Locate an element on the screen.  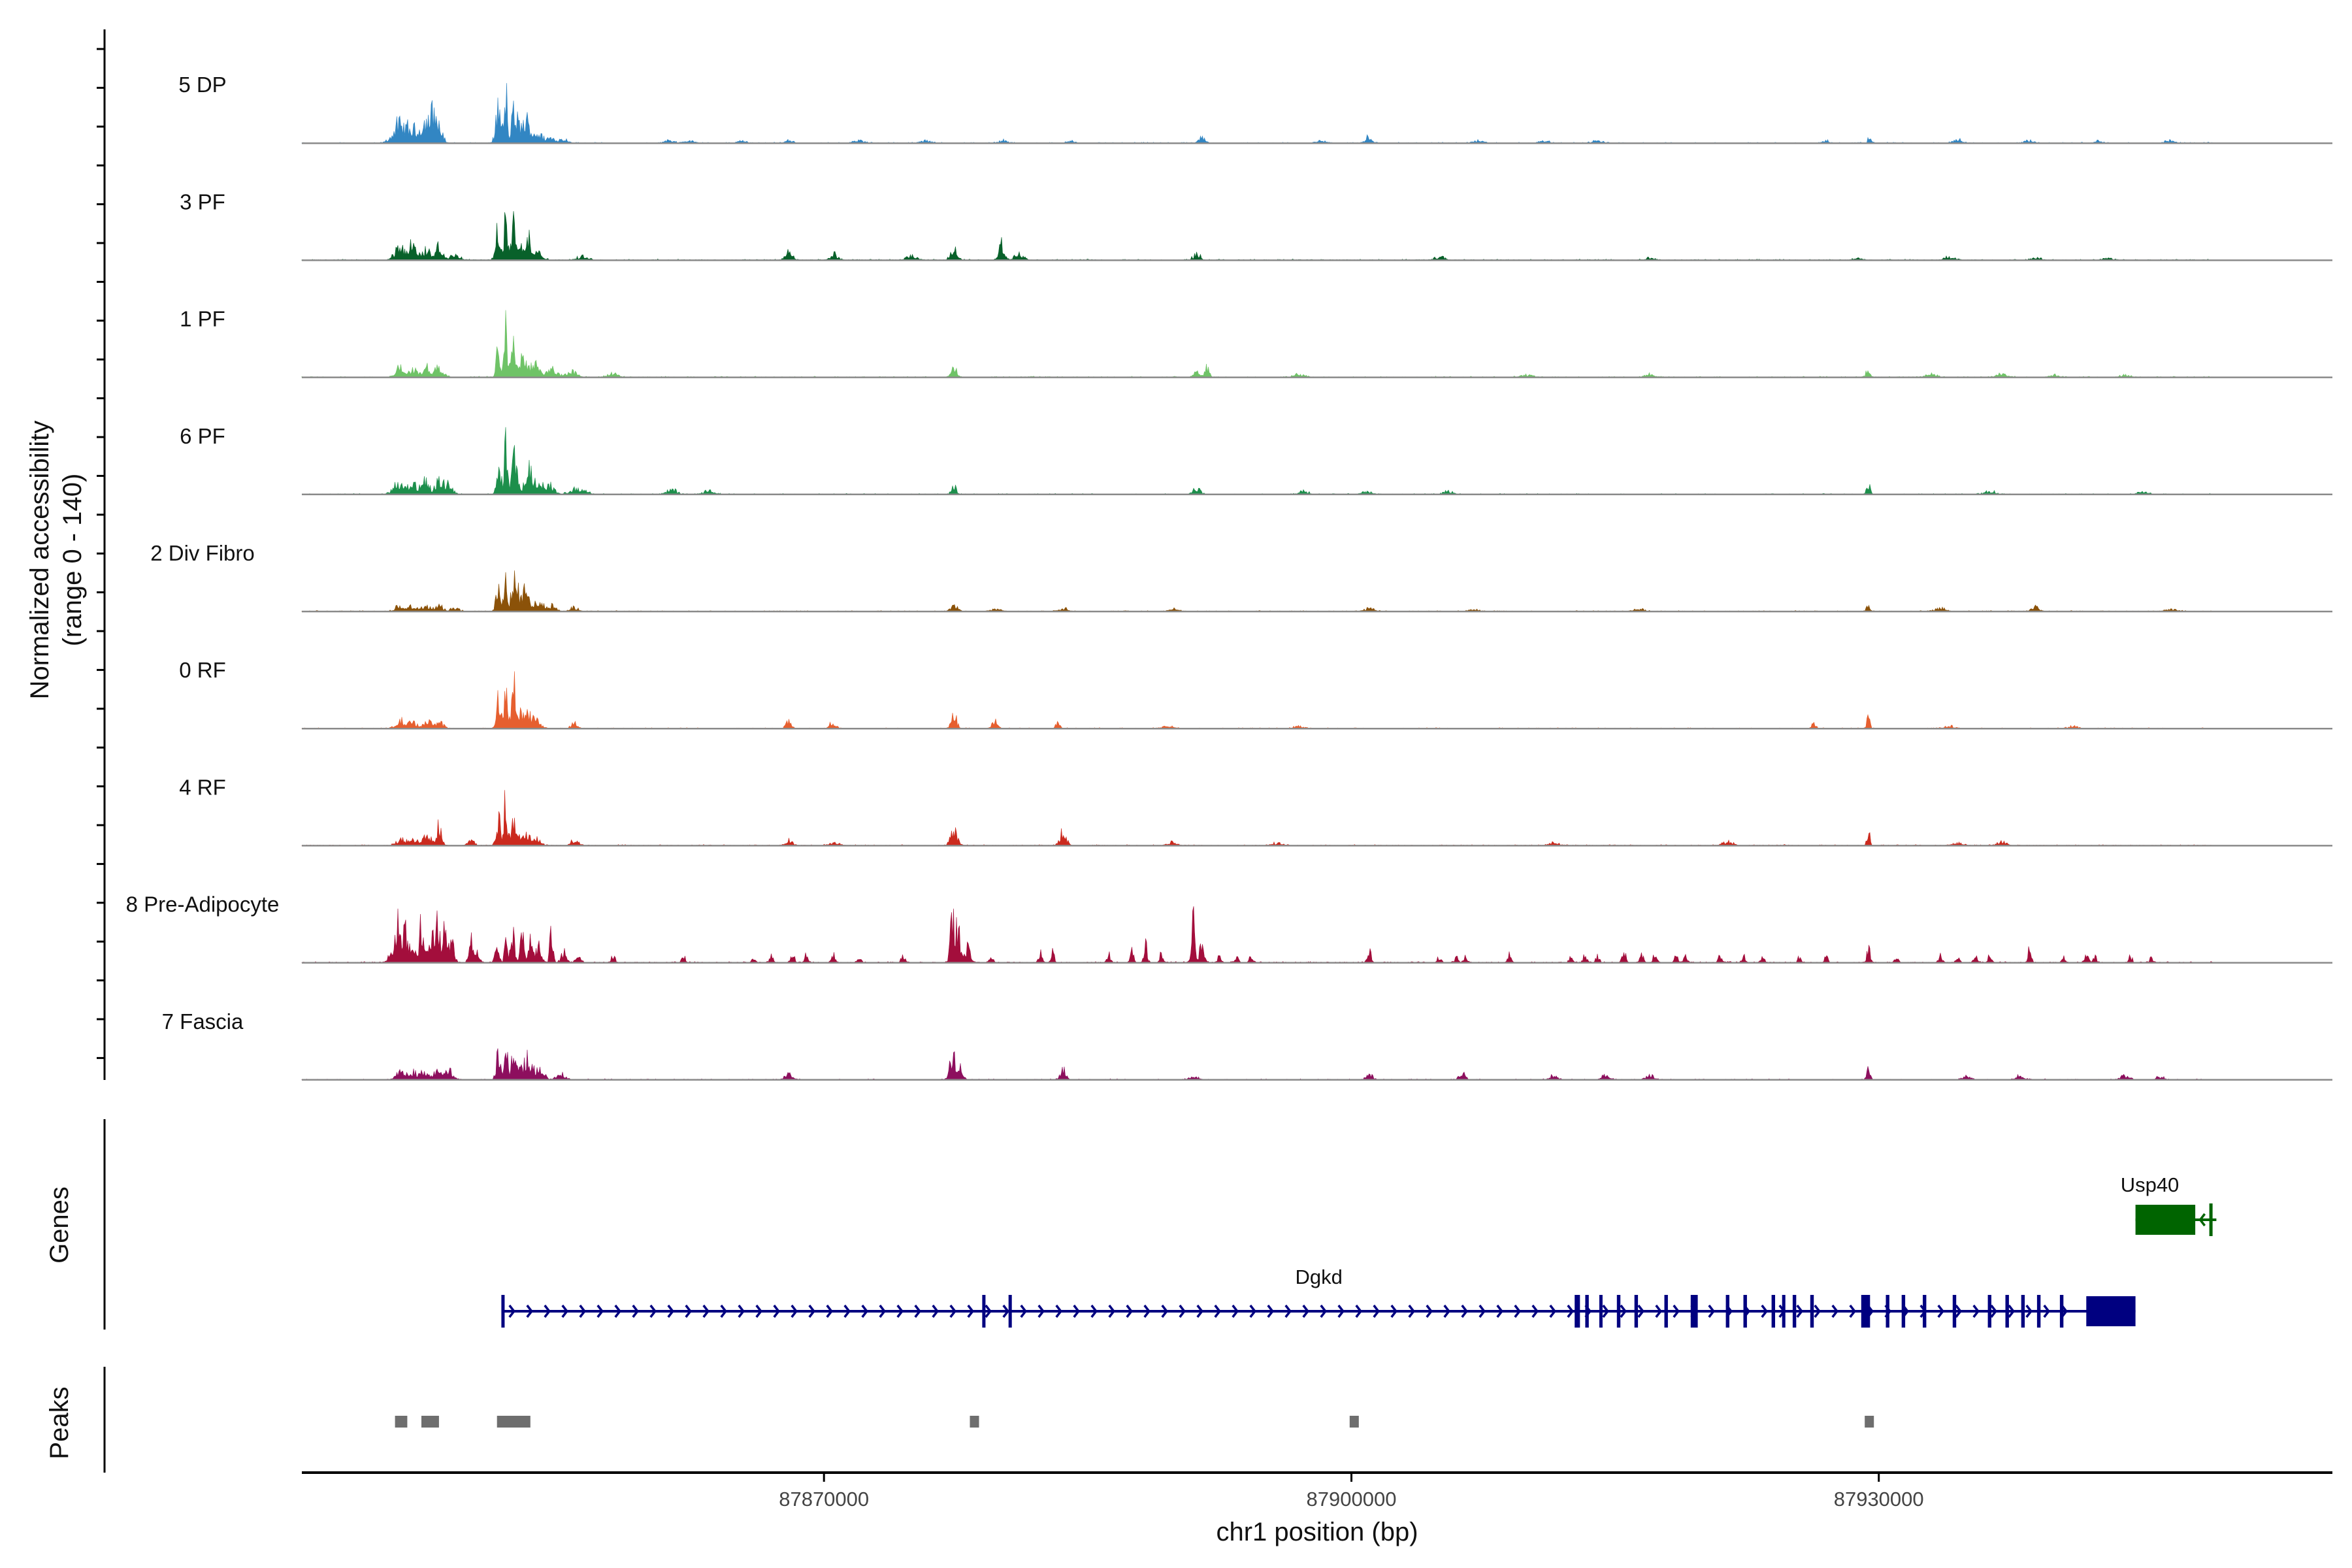
track-1-pf: 1 PF is located at coordinates (1256, 342).